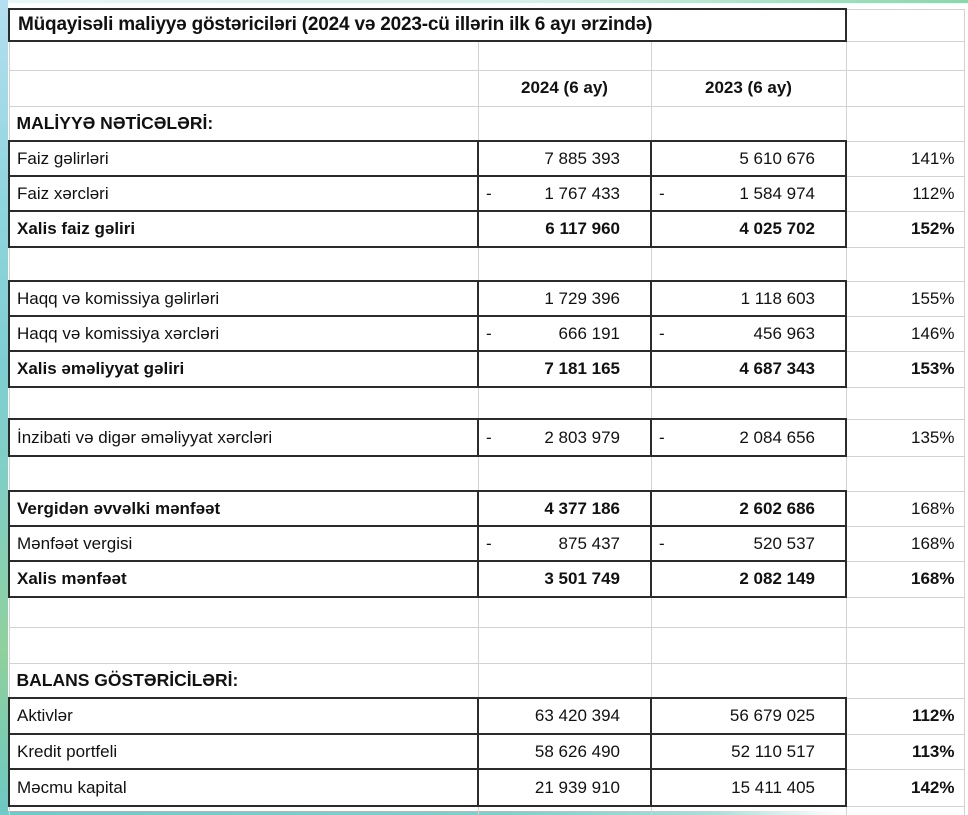 The image size is (968, 815). What do you see at coordinates (905, 333) in the screenshot?
I see `cell-percent: 146%` at bounding box center [905, 333].